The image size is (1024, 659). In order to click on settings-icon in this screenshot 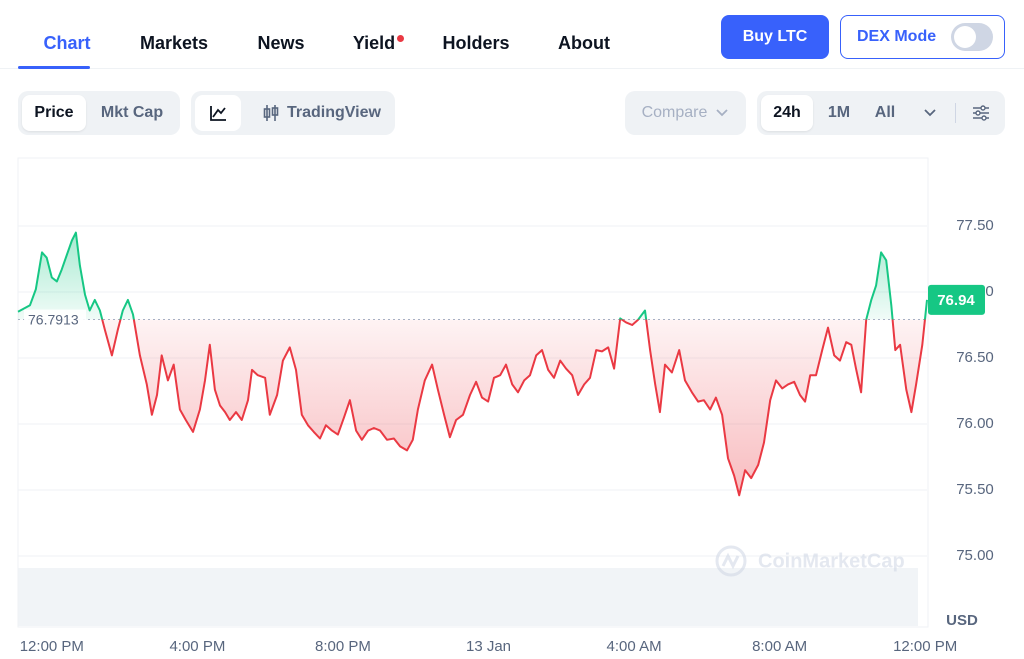, I will do `click(981, 113)`.